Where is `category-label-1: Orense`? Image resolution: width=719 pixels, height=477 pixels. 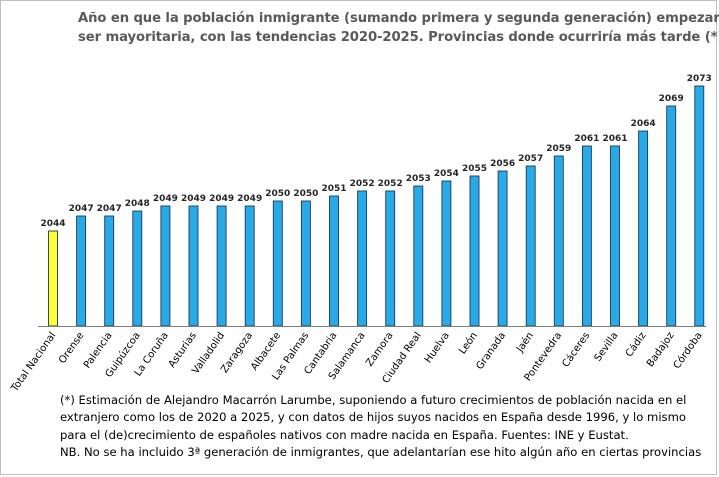
category-label-1: Orense is located at coordinates (71, 347).